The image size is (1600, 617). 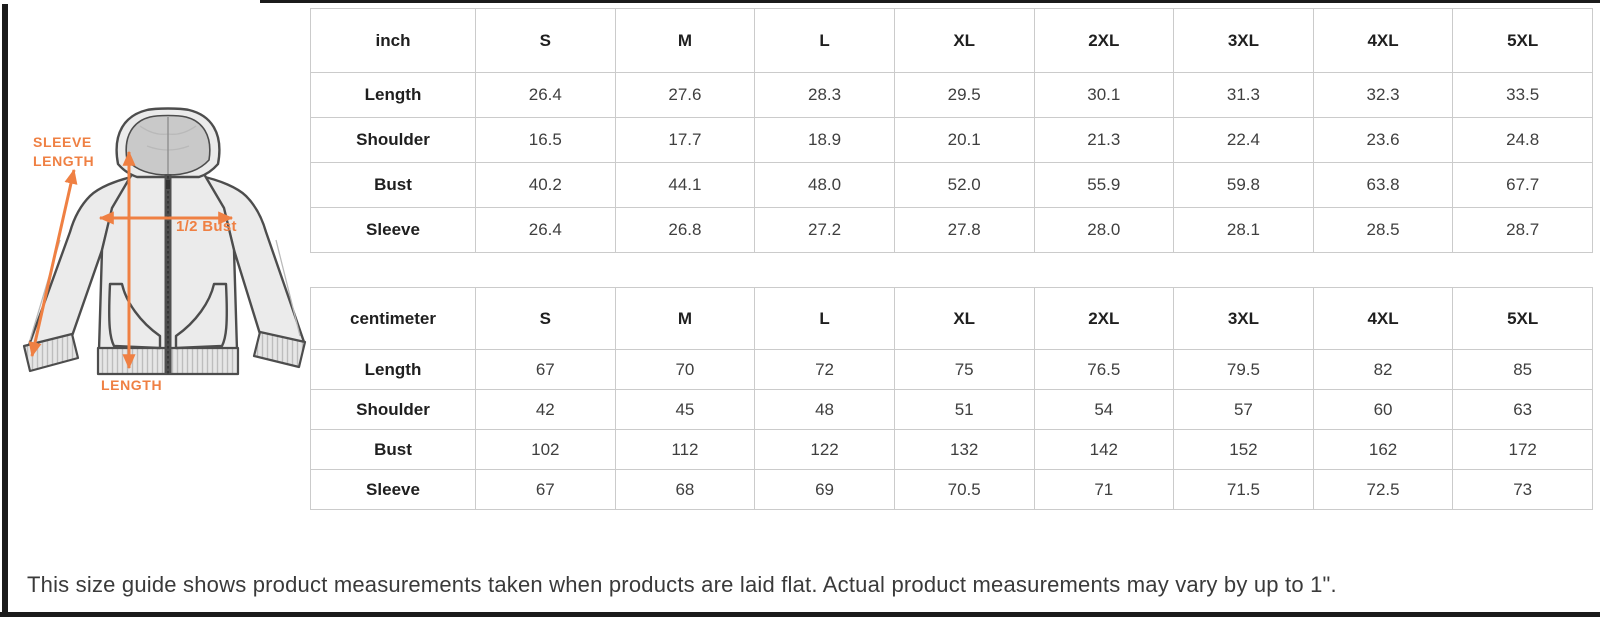 What do you see at coordinates (393, 409) in the screenshot?
I see `measurement-label-cell: Shoulder` at bounding box center [393, 409].